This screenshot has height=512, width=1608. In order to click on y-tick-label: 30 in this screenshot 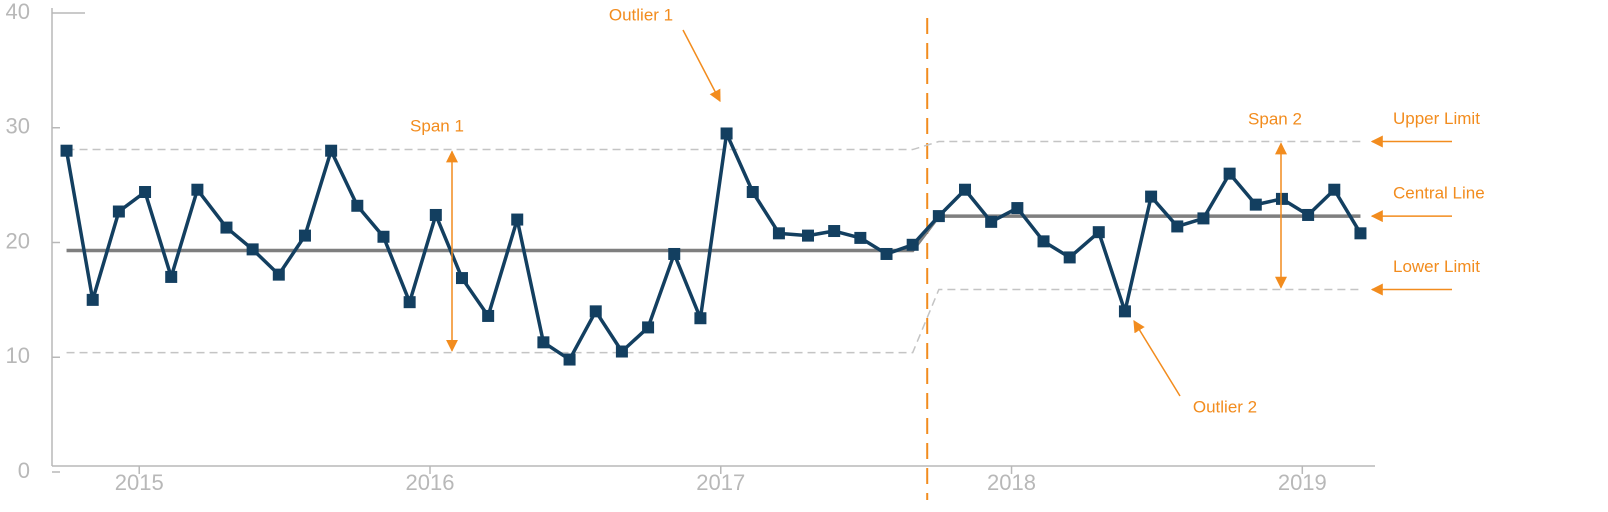, I will do `click(18, 126)`.